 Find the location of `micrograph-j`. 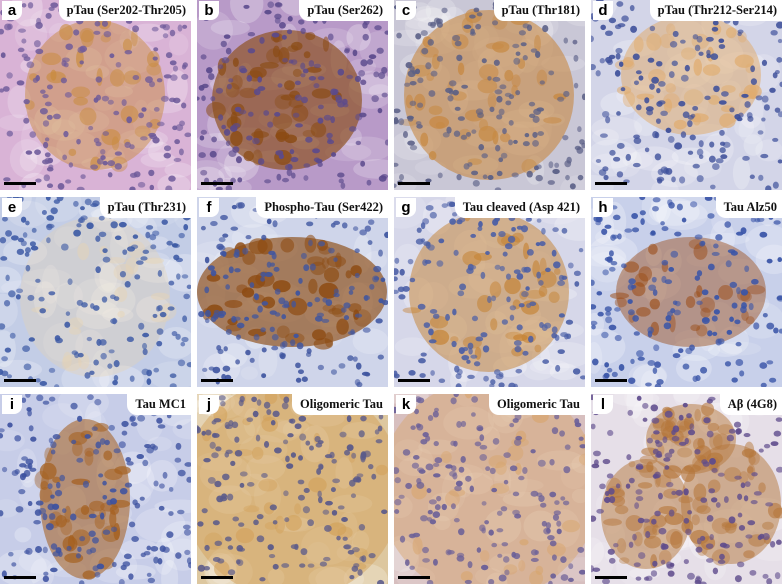

micrograph-j is located at coordinates (292, 489).